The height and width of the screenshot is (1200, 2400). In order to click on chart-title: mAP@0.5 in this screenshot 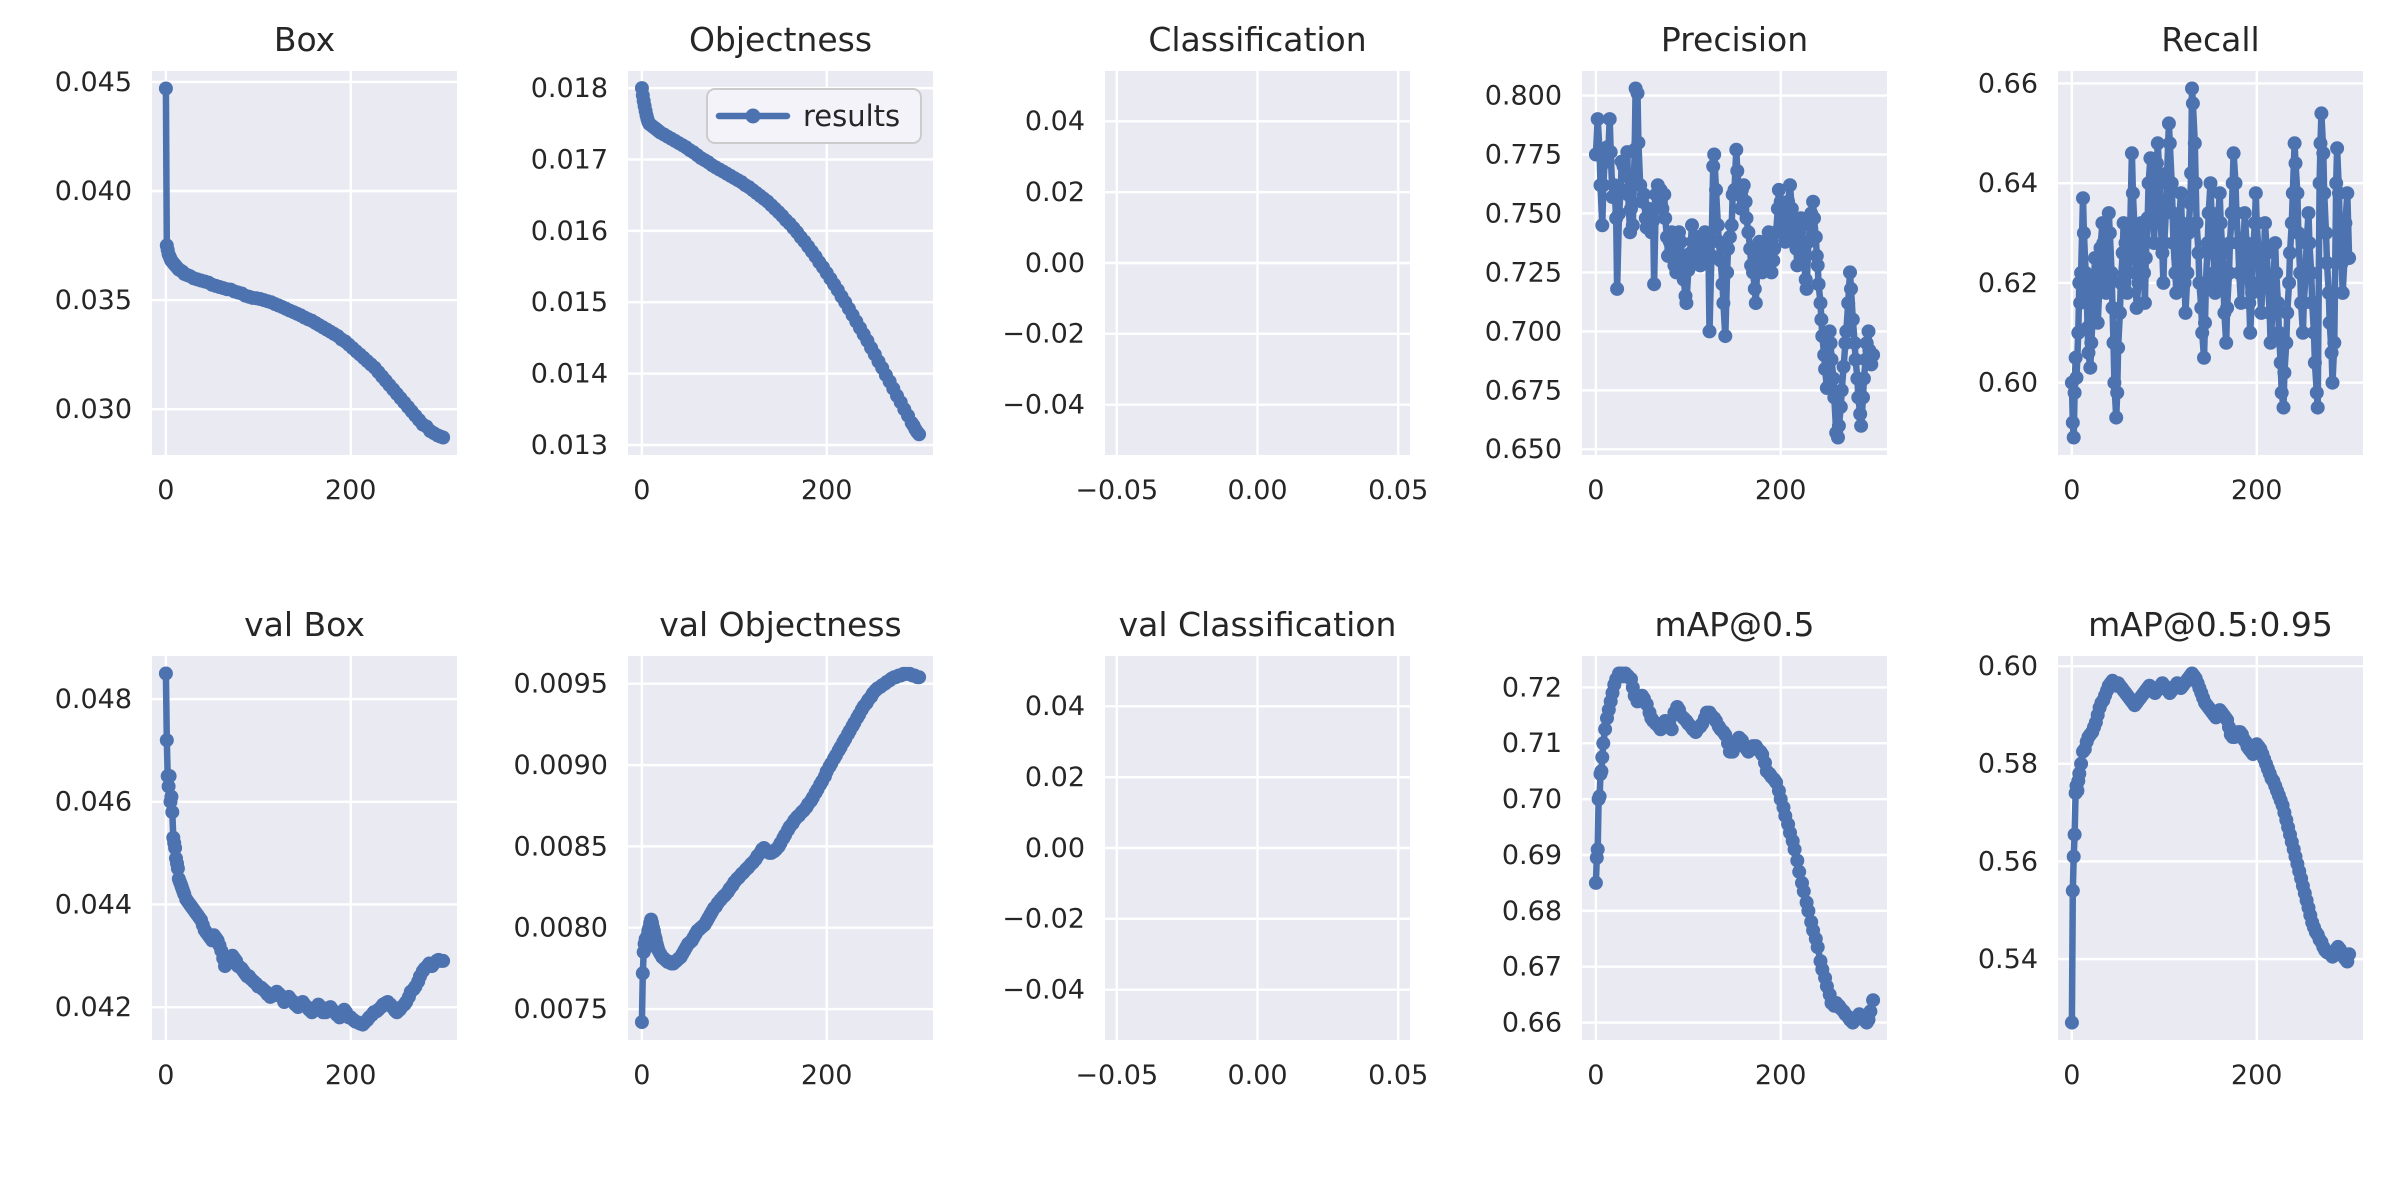, I will do `click(1734, 624)`.